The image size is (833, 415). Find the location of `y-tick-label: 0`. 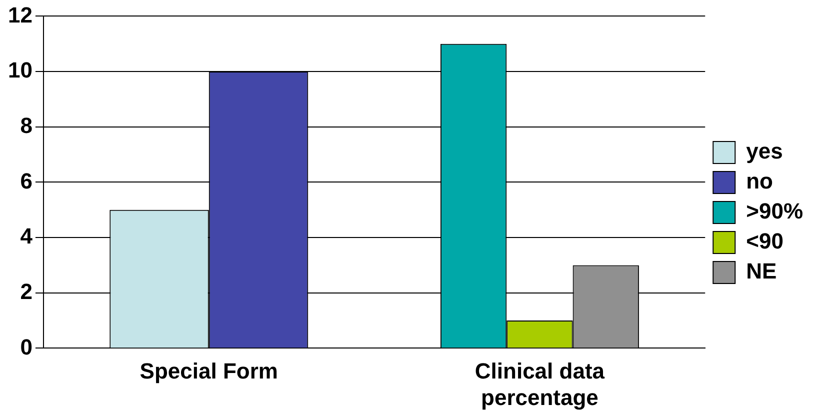

y-tick-label: 0 is located at coordinates (26, 347).